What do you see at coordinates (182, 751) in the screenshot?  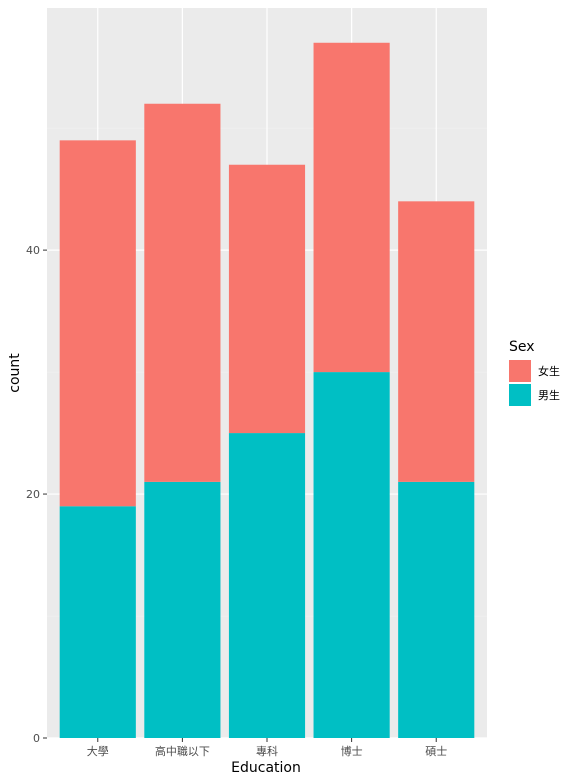 I see `x-tick-label: 高中職以下` at bounding box center [182, 751].